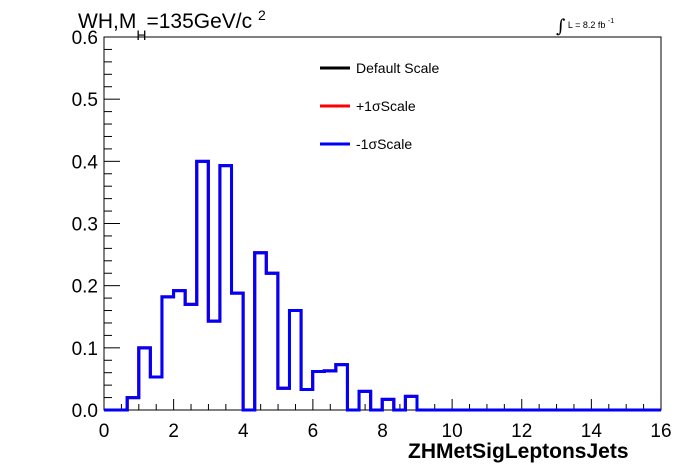 This screenshot has width=696, height=472. I want to click on x-tick-label: 10, so click(452, 431).